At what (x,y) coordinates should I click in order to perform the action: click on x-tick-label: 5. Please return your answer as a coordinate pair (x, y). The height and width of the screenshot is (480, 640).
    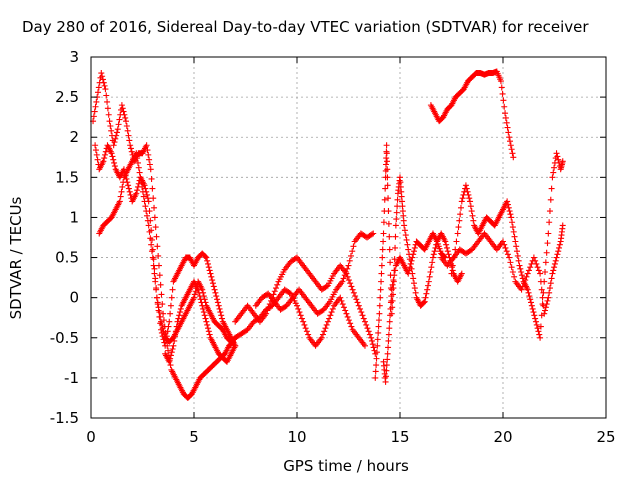
    Looking at the image, I should click on (194, 437).